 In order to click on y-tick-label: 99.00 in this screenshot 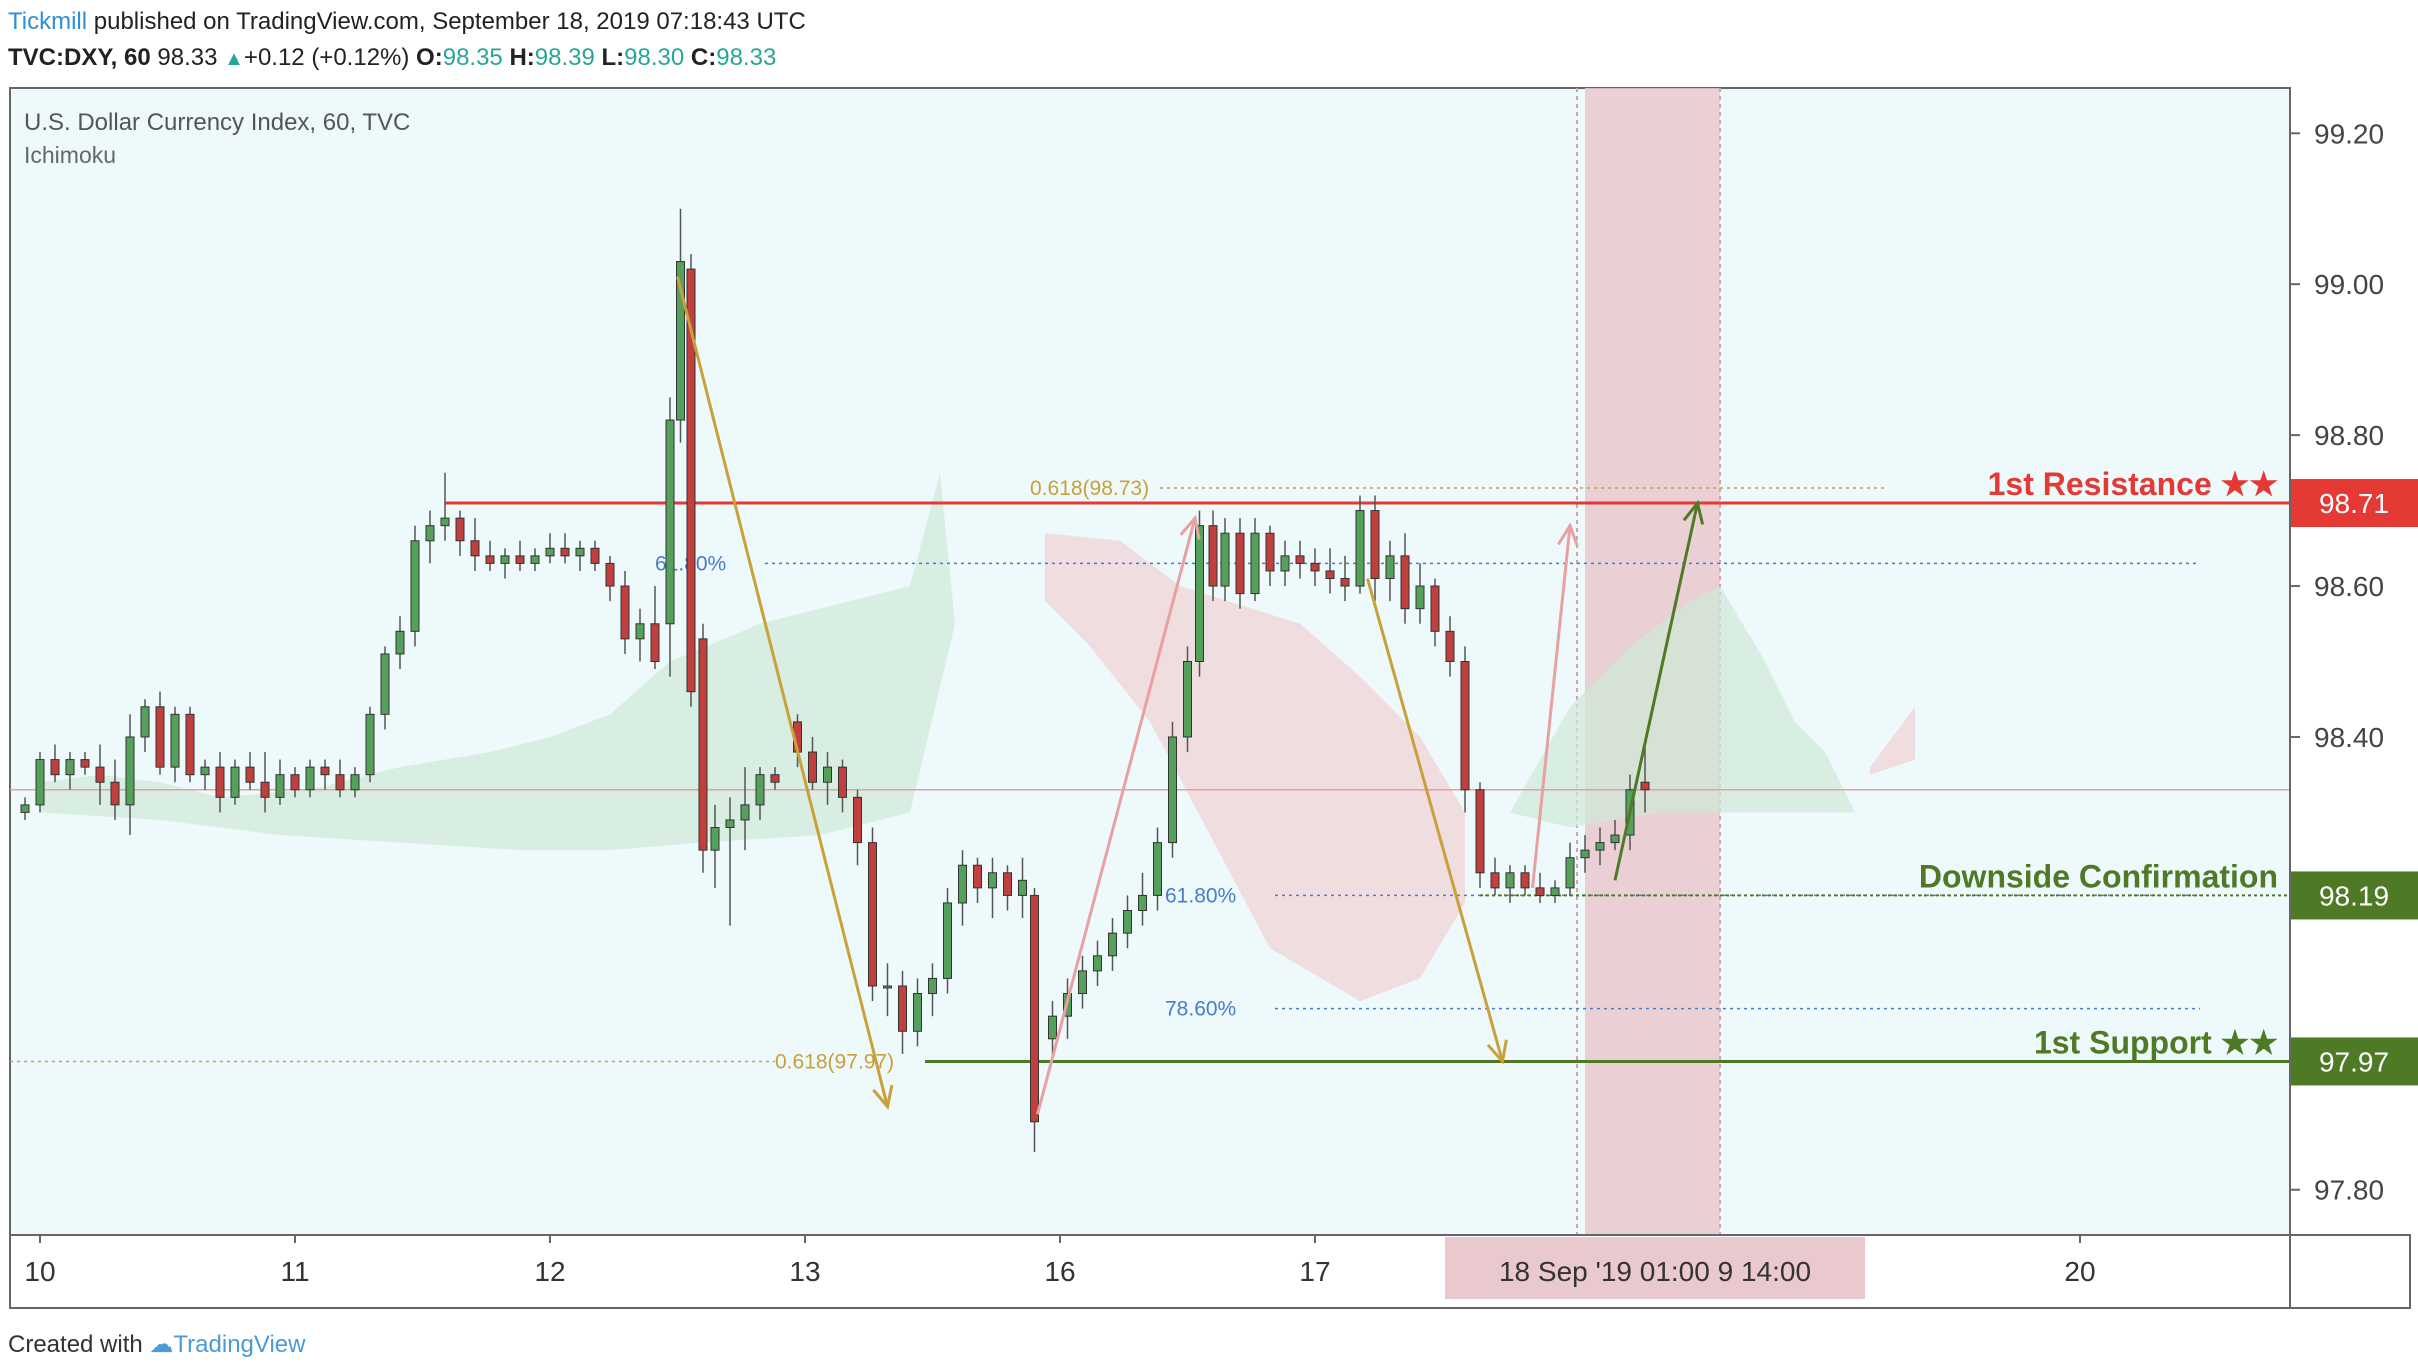, I will do `click(2349, 284)`.